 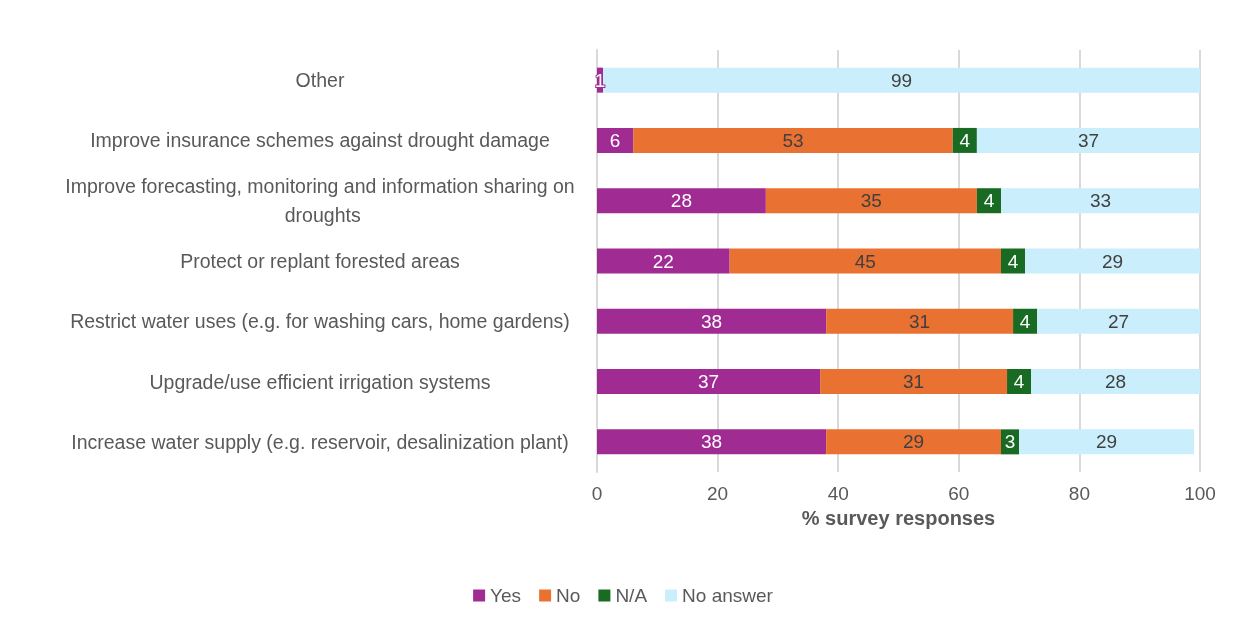 I want to click on data-label: 53, so click(x=793, y=140).